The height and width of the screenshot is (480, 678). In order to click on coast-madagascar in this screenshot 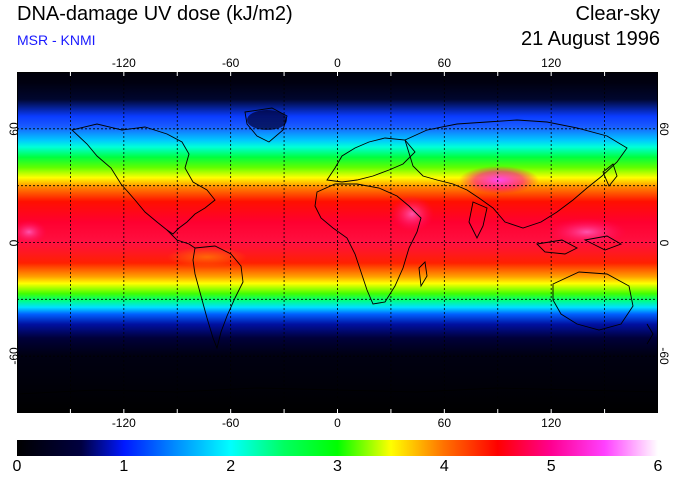, I will do `click(423, 274)`.